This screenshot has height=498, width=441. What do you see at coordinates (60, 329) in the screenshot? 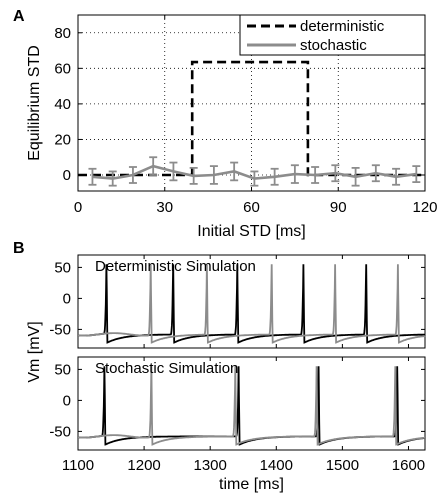
I see `b1-ytick-label: -50` at bounding box center [60, 329].